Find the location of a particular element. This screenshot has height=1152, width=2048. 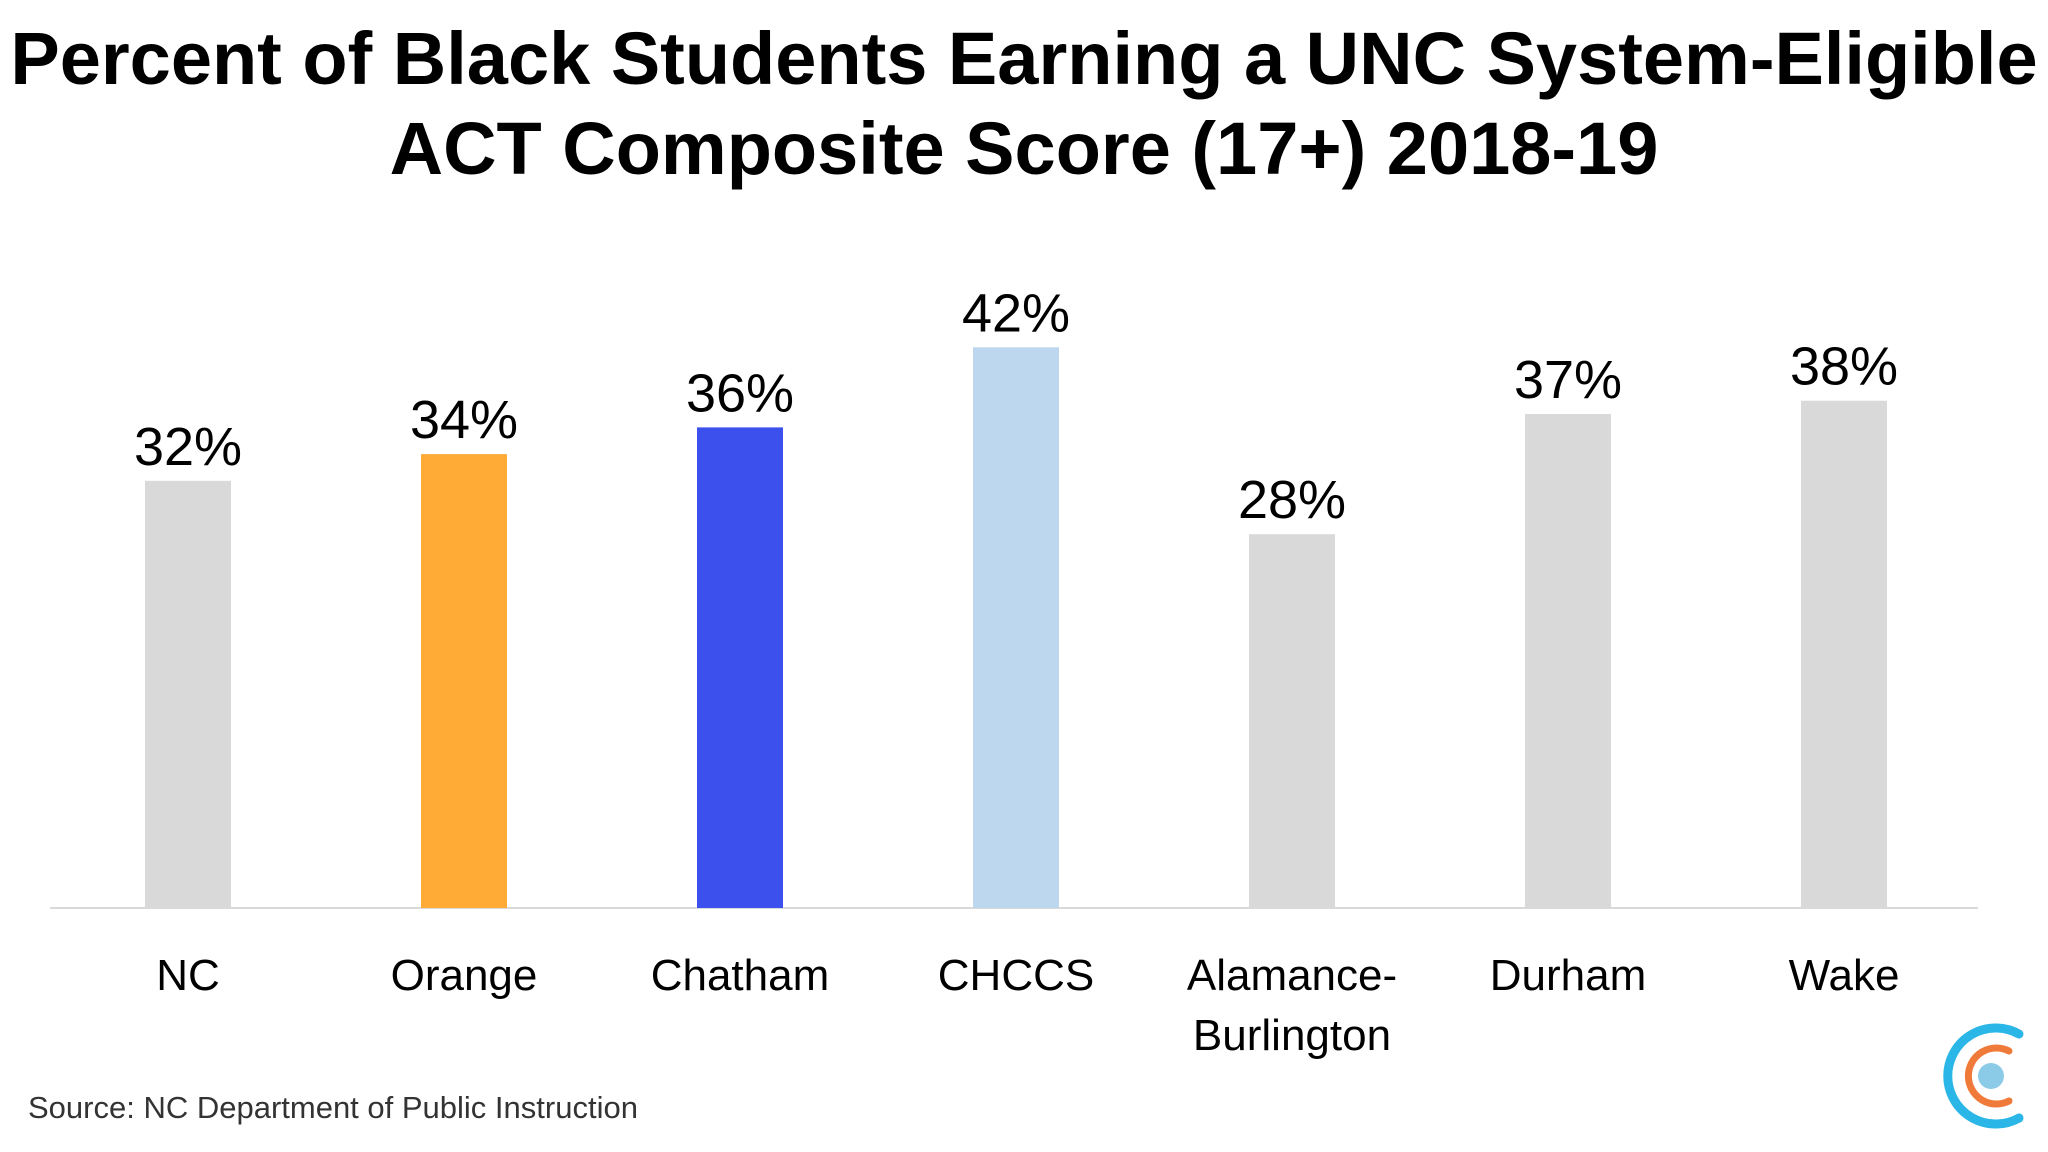

category-label: Alamance- is located at coordinates (1292, 975).